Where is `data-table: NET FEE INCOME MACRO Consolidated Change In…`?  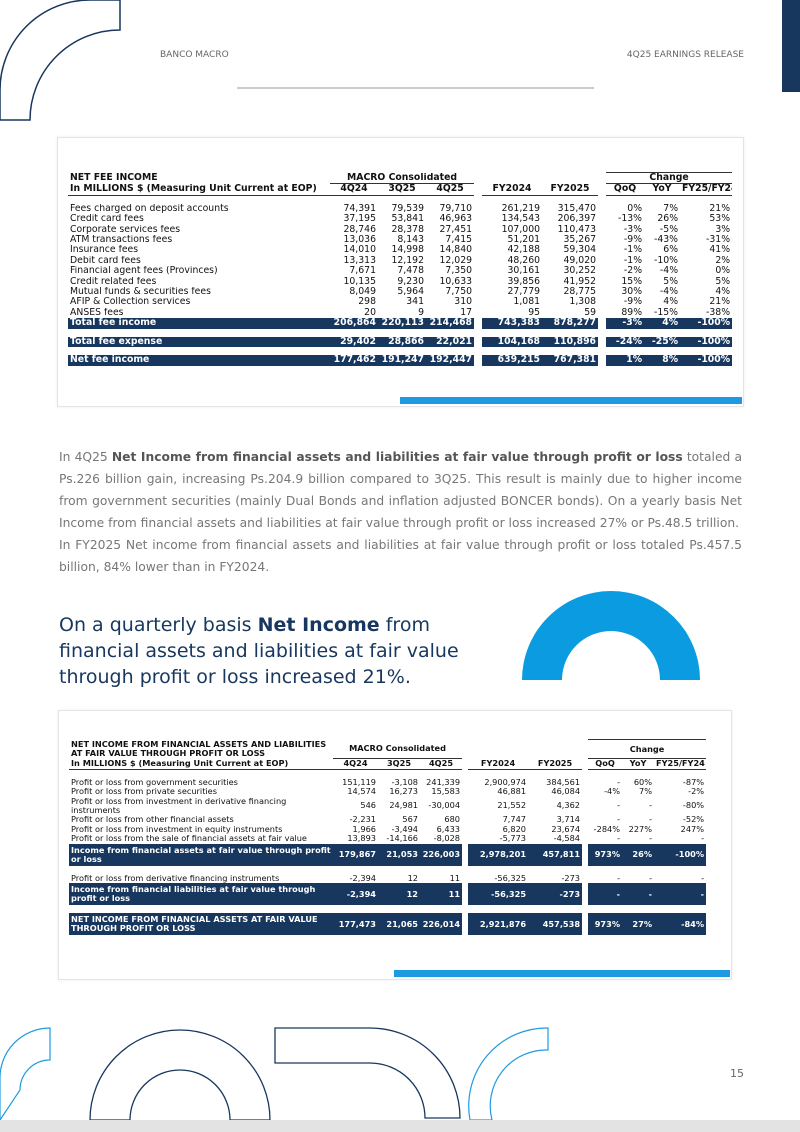
data-table: NET FEE INCOME MACRO Consolidated Change In… is located at coordinates (400, 268).